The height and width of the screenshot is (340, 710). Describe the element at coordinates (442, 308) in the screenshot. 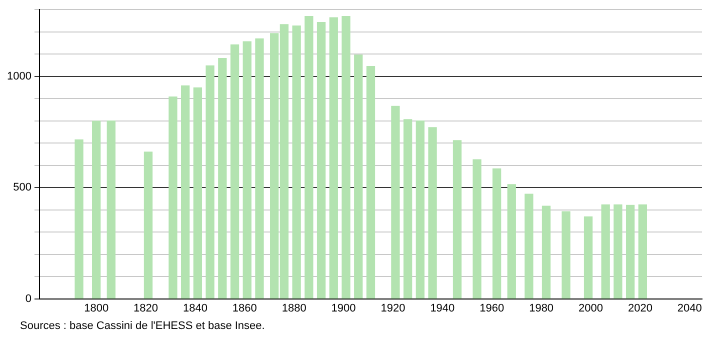

I see `x-tick-label: 1940` at that location.